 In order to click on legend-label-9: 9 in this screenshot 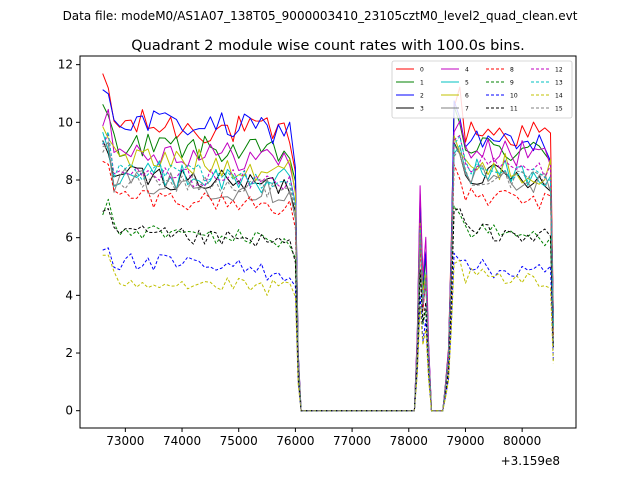, I will do `click(512, 83)`.